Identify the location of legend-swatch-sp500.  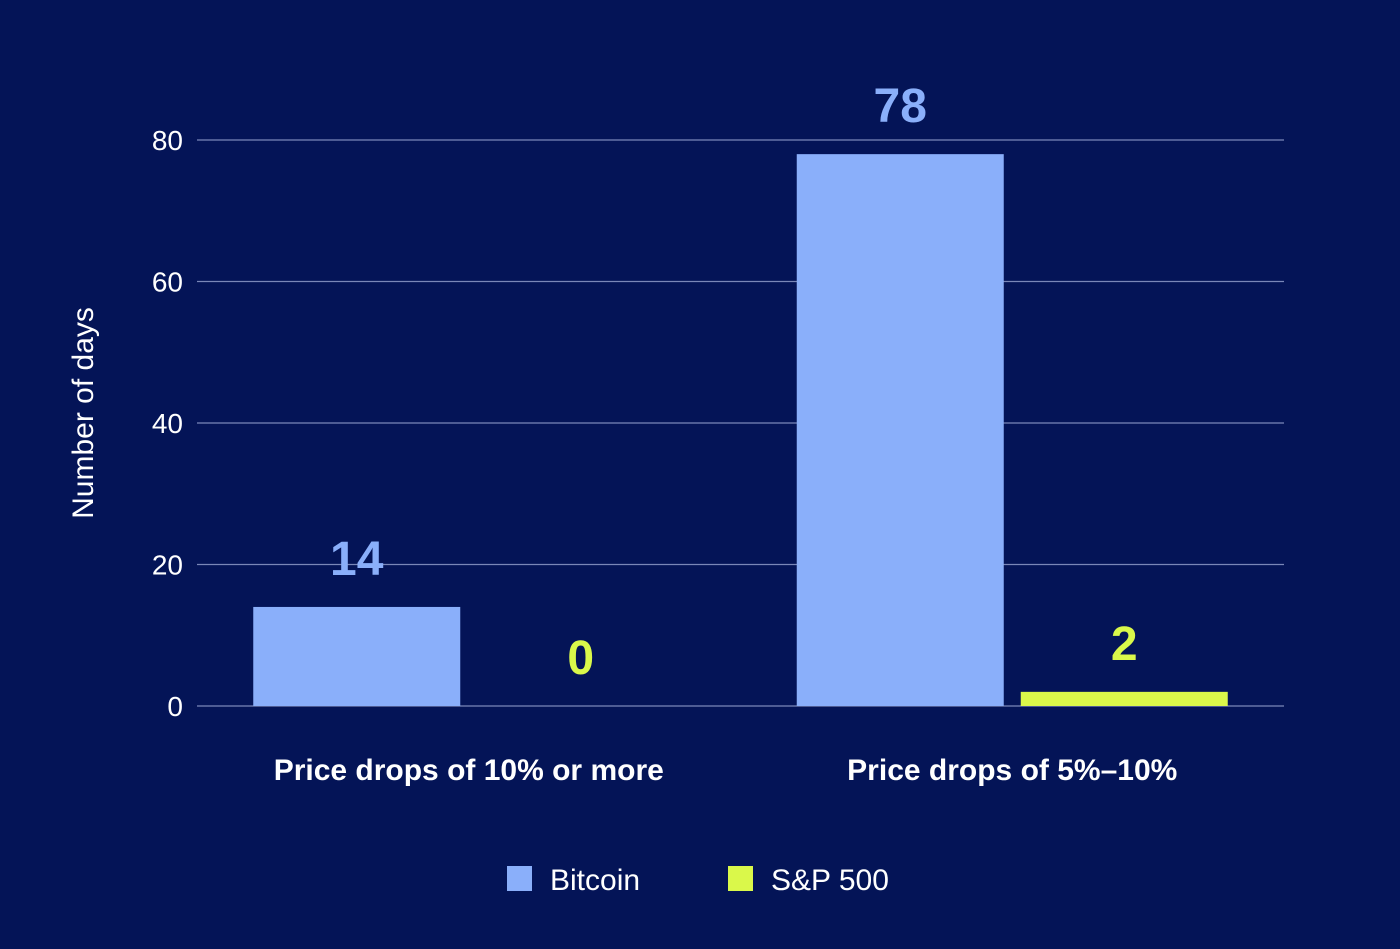
(740, 878).